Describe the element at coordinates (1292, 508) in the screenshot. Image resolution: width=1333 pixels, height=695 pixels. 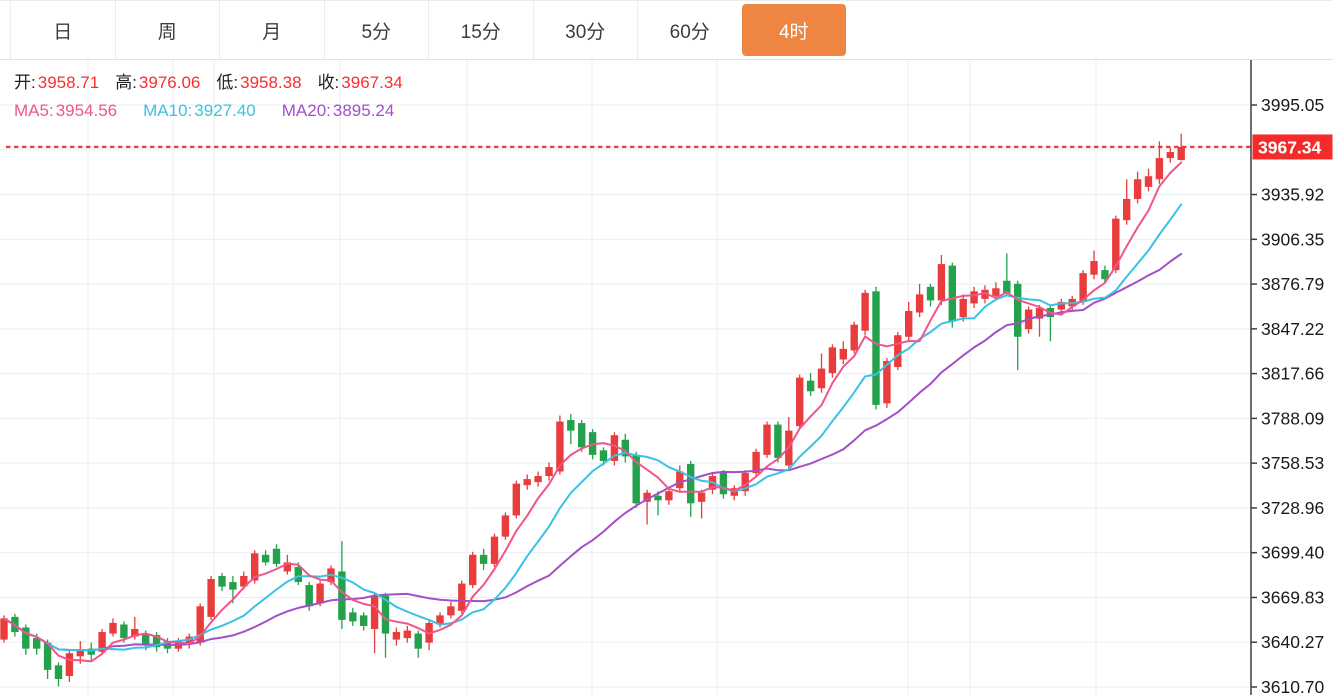
I see `y-axis-tick-label: 3728.96` at that location.